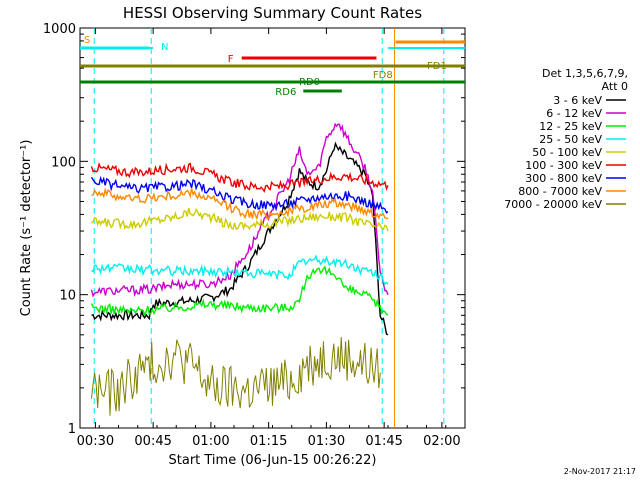 The width and height of the screenshot is (640, 480). Describe the element at coordinates (95, 441) in the screenshot. I see `x-tick-label-0: 00:30` at that location.